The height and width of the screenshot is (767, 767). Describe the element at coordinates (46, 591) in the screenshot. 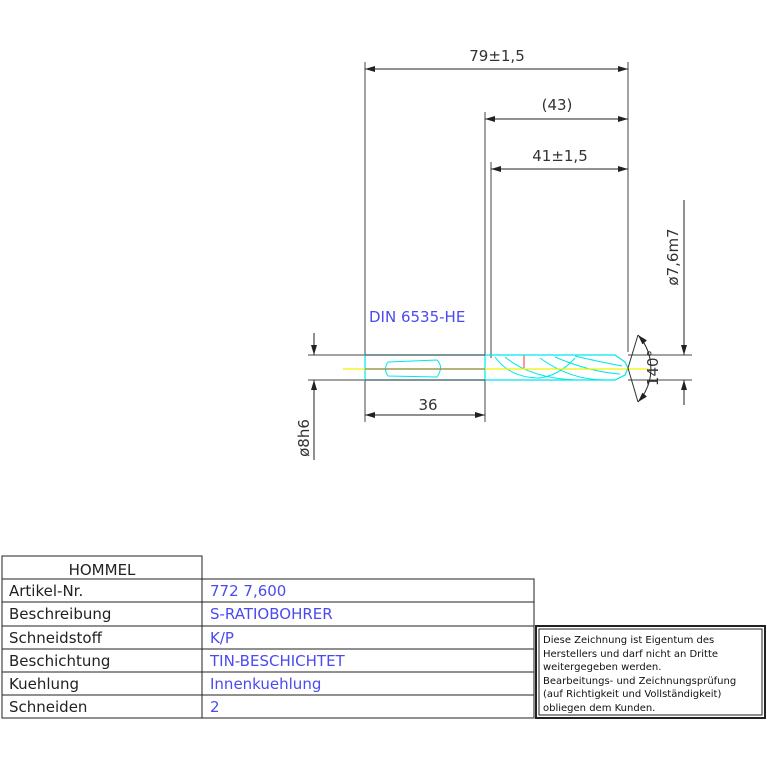

I see `row-label: Artikel-Nr.` at that location.